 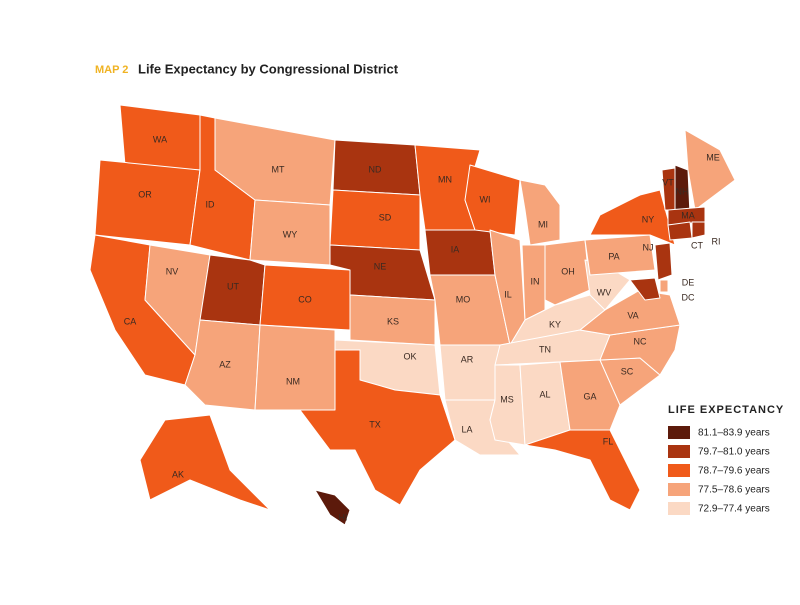 I want to click on state-label: HI, so click(x=343, y=517).